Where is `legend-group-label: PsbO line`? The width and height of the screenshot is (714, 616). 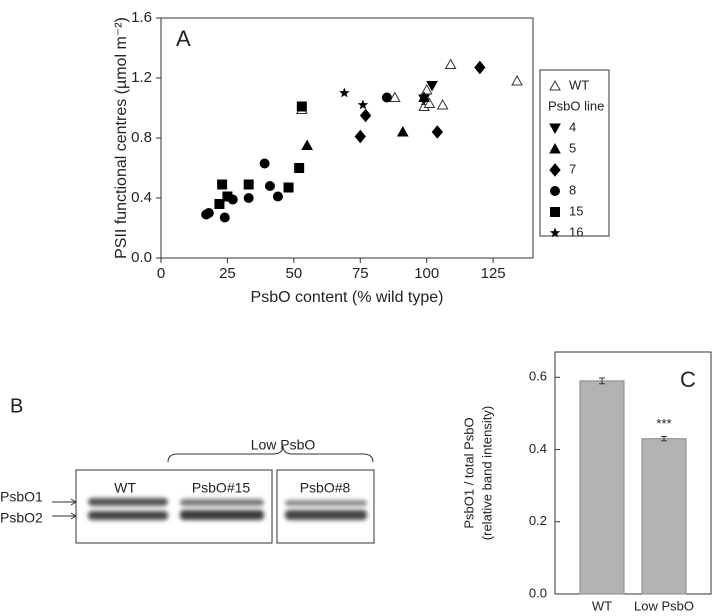 legend-group-label: PsbO line is located at coordinates (576, 105).